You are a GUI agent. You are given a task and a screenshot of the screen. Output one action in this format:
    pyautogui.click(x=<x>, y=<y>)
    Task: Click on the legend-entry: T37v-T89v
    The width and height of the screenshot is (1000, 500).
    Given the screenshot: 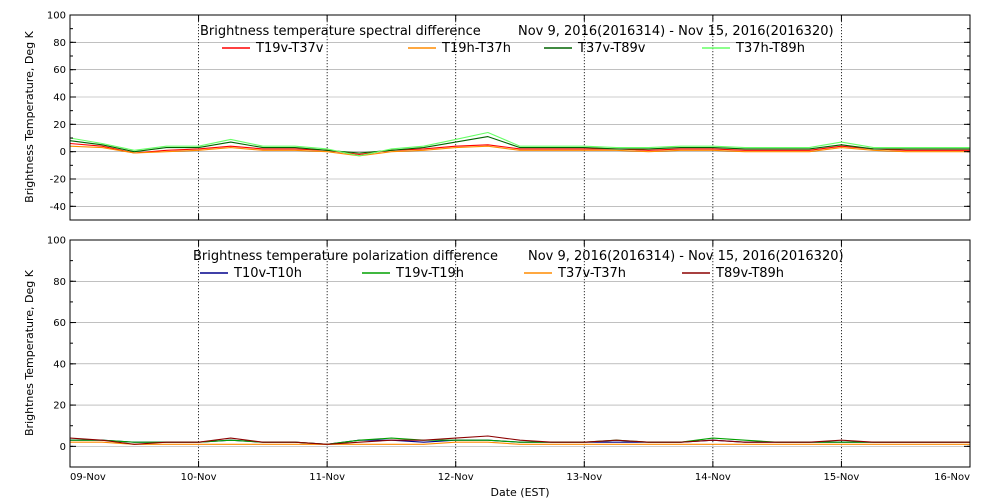 What is the action you would take?
    pyautogui.click(x=595, y=48)
    